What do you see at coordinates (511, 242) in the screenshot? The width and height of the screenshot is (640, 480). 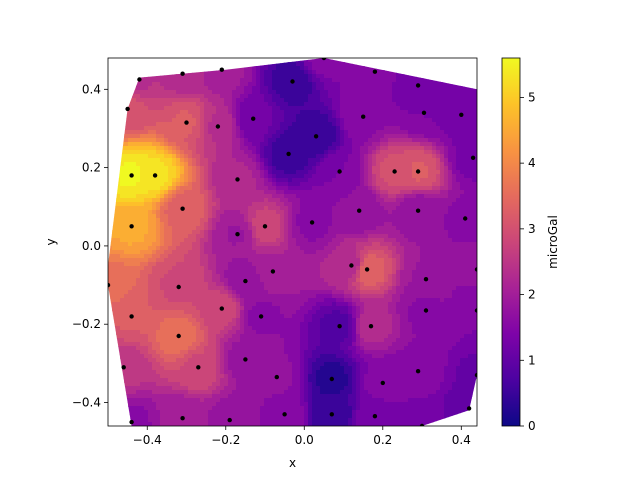 I see `colorbar-gradient` at bounding box center [511, 242].